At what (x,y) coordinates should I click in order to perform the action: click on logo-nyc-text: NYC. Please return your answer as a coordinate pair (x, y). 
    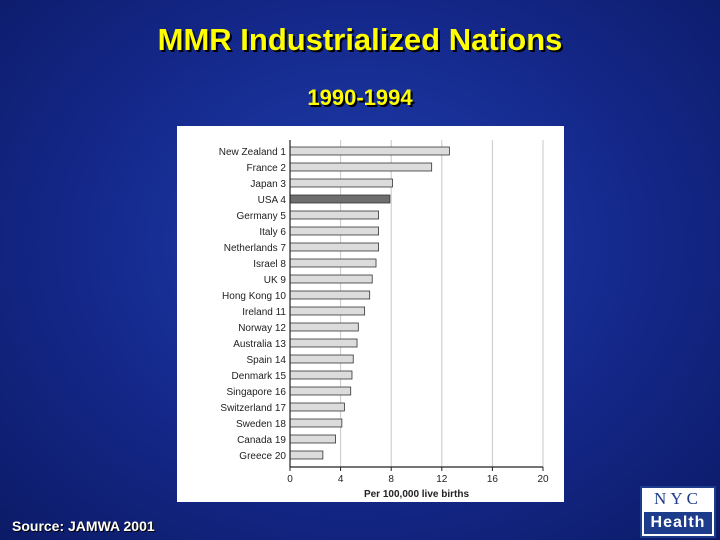
    Looking at the image, I should click on (678, 498).